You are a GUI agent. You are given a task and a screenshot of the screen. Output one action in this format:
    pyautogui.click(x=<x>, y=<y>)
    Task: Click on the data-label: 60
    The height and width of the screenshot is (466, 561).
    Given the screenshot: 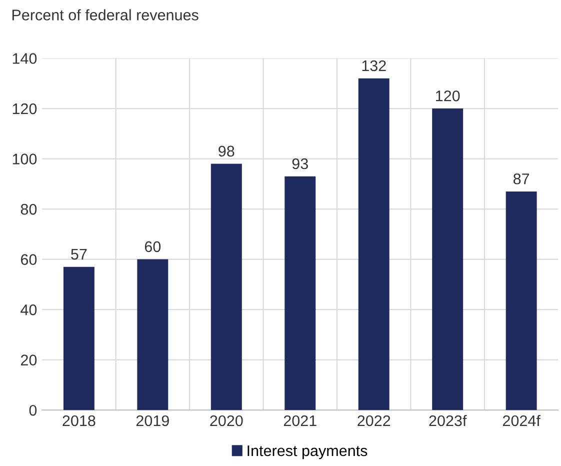 What is the action you would take?
    pyautogui.click(x=152, y=246)
    